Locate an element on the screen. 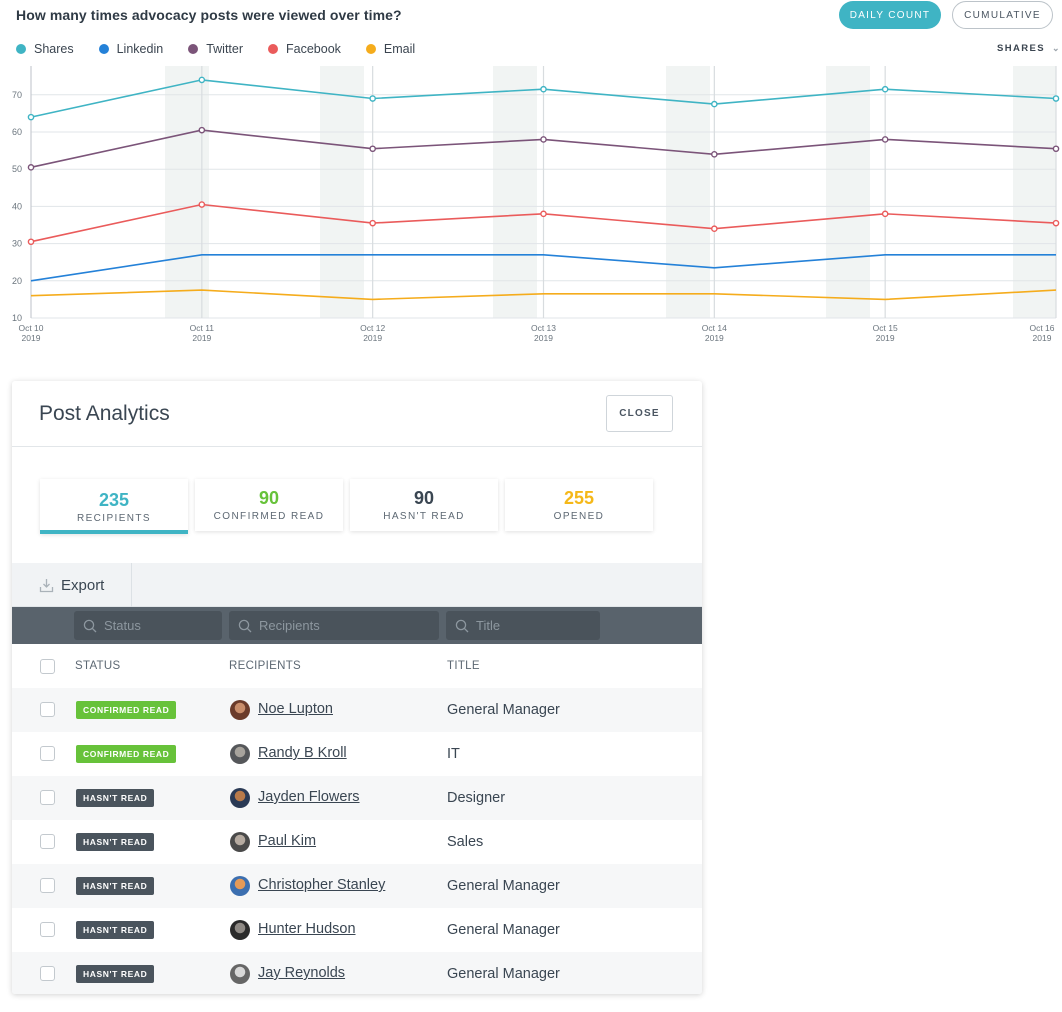  recipient-title: Designer is located at coordinates (476, 798).